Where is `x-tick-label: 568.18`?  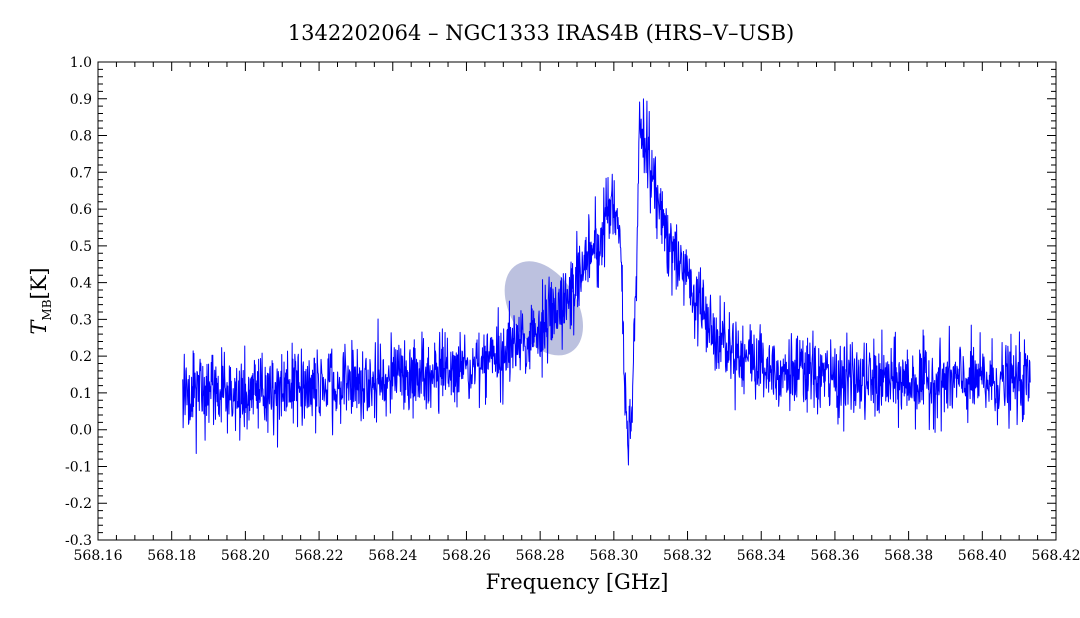
x-tick-label: 568.18 is located at coordinates (171, 556).